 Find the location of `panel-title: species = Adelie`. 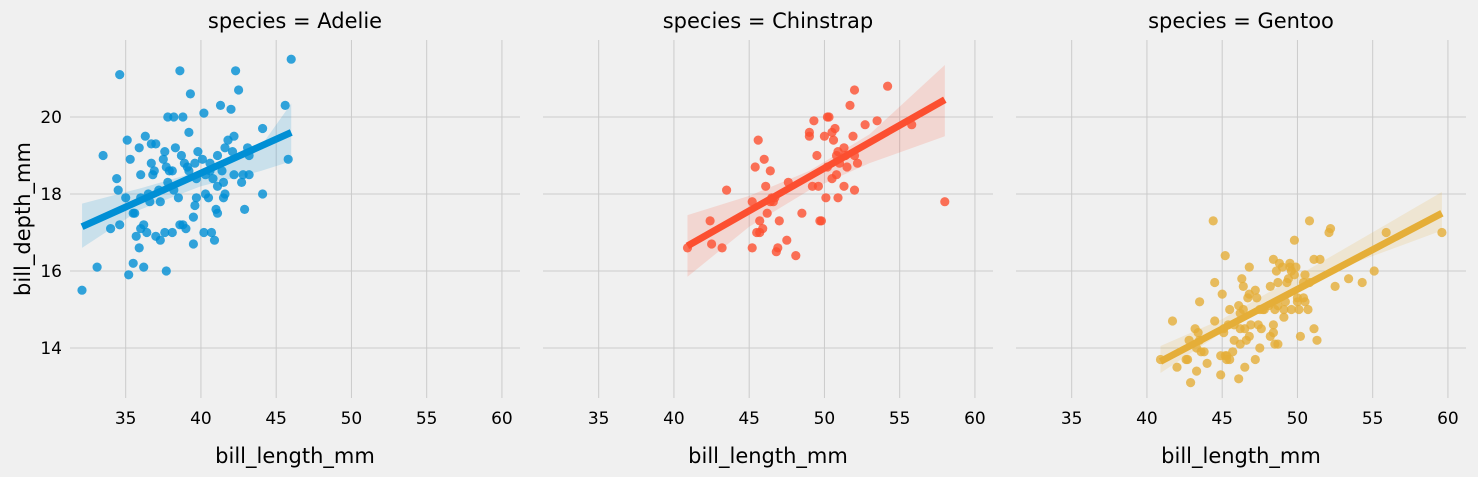

panel-title: species = Adelie is located at coordinates (295, 21).